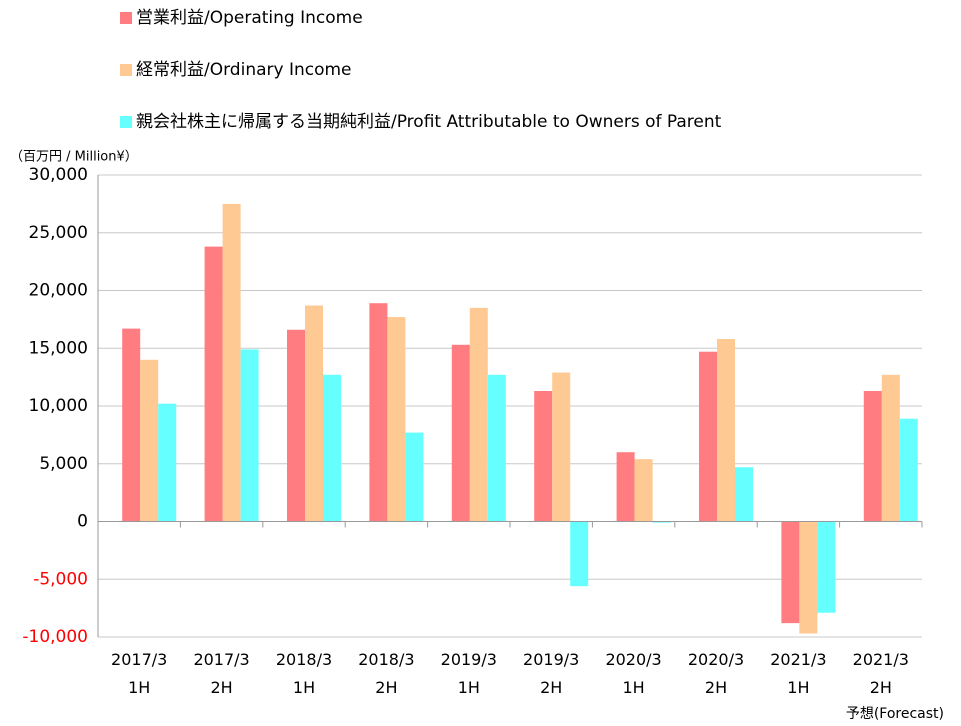 The width and height of the screenshot is (961, 726). I want to click on x-tick-label: 2019/3 2H, so click(551, 673).